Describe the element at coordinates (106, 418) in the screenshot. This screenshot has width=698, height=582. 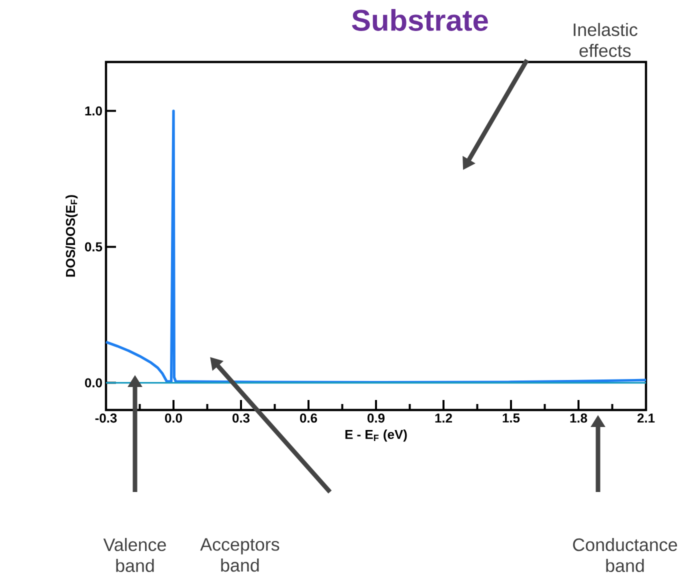
I see `x-tick-label: -0.3` at that location.